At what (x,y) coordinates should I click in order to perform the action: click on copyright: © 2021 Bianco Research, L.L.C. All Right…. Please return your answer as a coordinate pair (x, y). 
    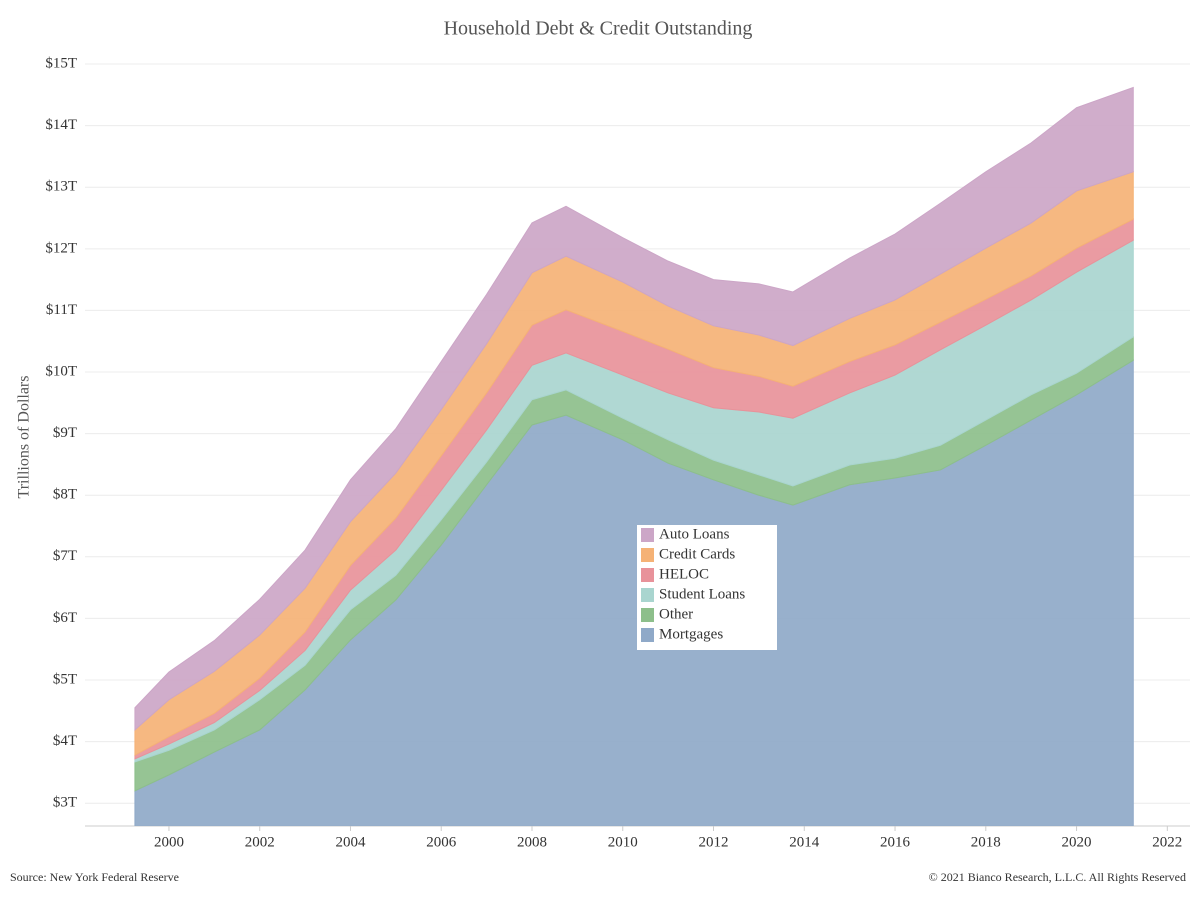
    Looking at the image, I should click on (1057, 877).